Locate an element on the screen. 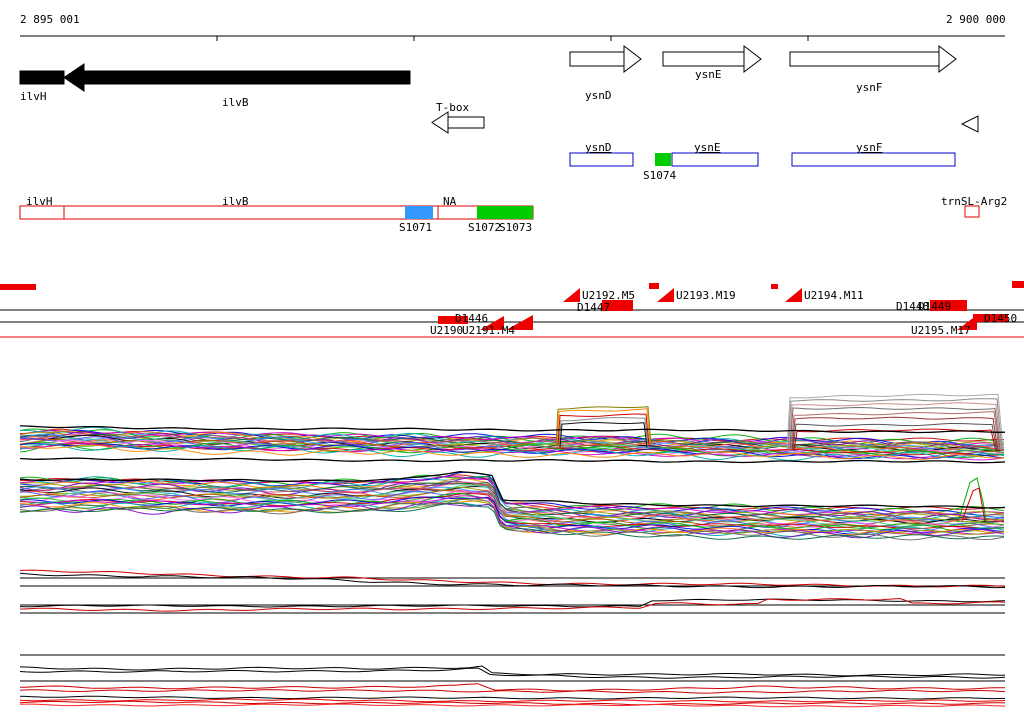 This screenshot has height=714, width=1024. gene-arrow-ysnd-head is located at coordinates (632, 59).